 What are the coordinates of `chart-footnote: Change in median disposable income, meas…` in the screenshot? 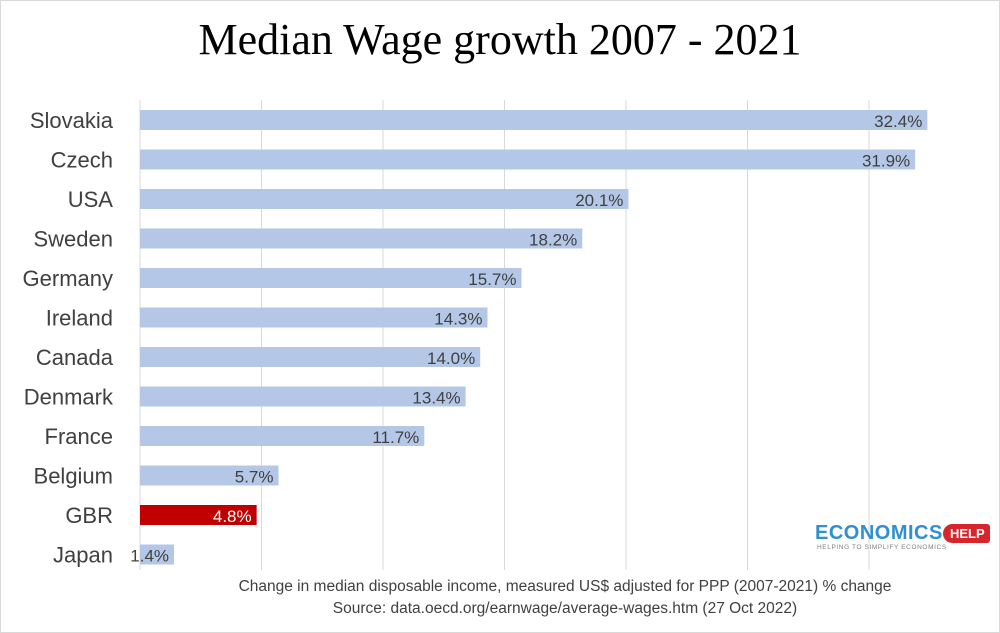 It's located at (500, 598).